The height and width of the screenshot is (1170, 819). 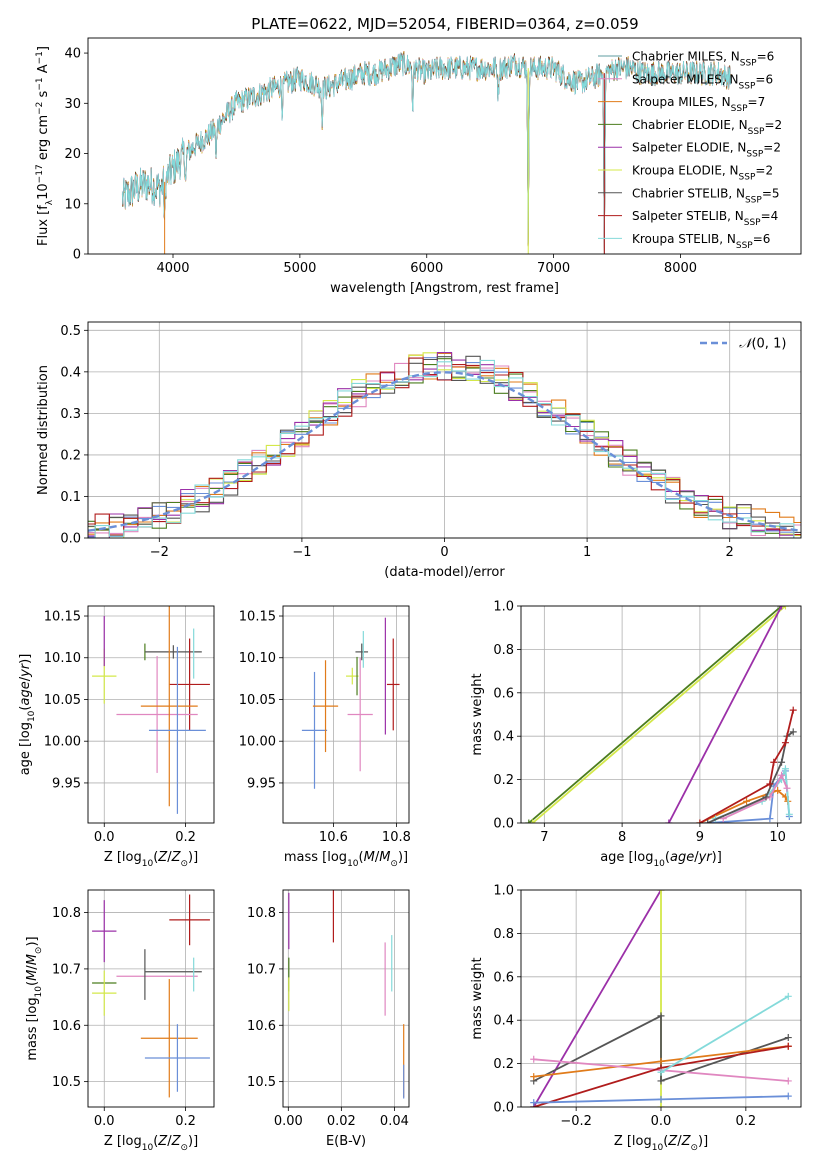 I want to click on x-axis-label: mass [log10(M/M⊙)], so click(x=346, y=859).